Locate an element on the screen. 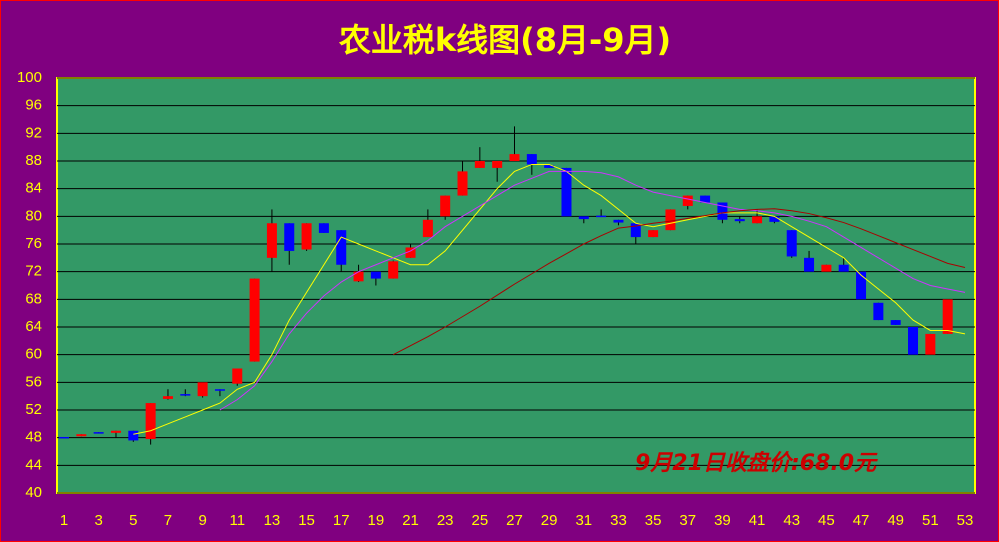 The image size is (999, 542). x-tick-label: 19 is located at coordinates (376, 520).